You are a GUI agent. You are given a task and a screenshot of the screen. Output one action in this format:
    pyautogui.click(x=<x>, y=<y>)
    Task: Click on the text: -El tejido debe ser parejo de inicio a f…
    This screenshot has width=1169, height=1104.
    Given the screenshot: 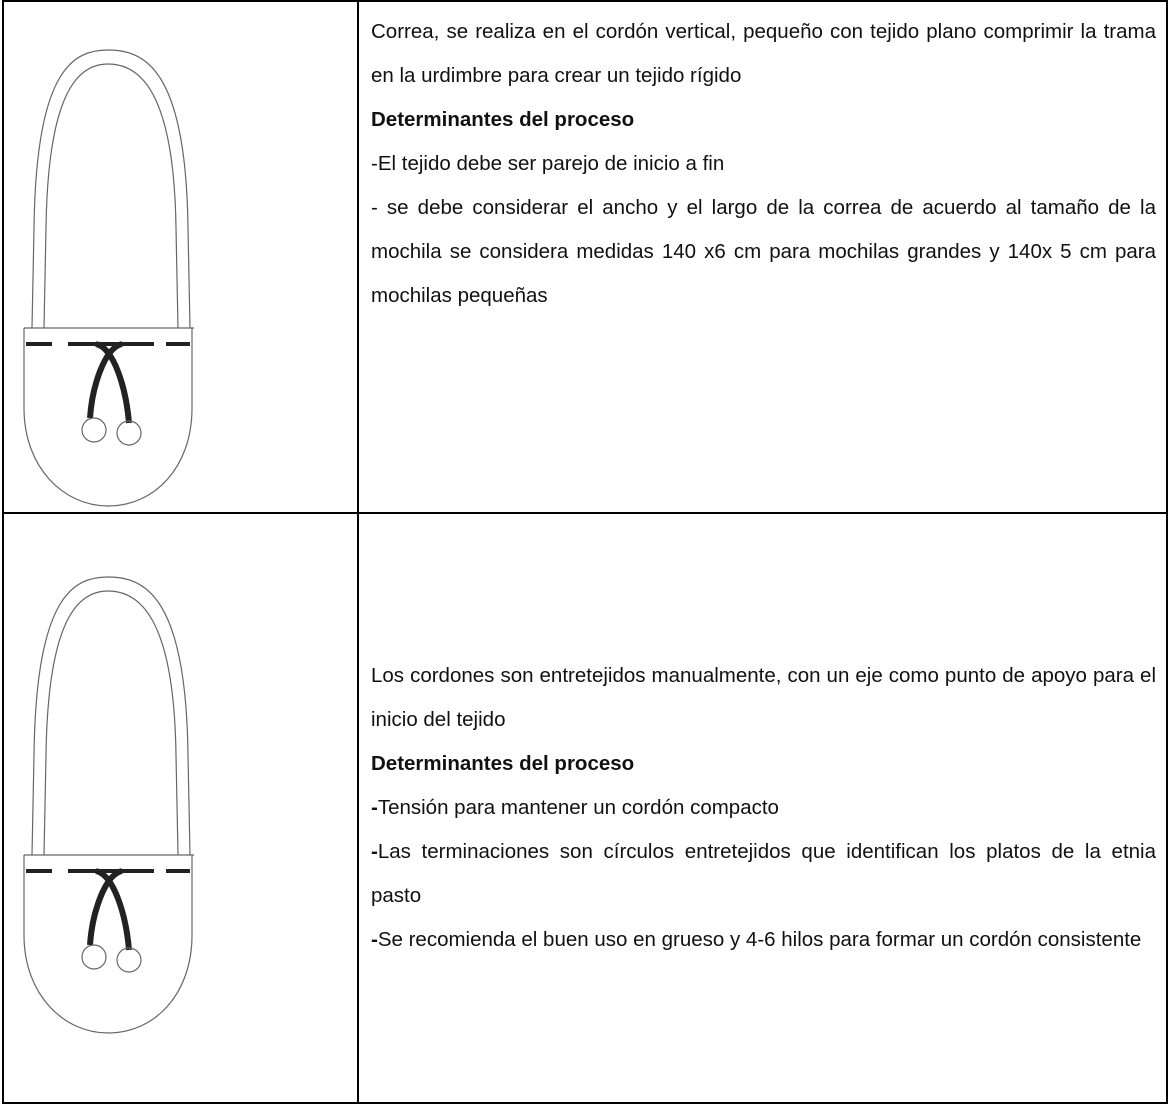 What is the action you would take?
    pyautogui.click(x=548, y=163)
    